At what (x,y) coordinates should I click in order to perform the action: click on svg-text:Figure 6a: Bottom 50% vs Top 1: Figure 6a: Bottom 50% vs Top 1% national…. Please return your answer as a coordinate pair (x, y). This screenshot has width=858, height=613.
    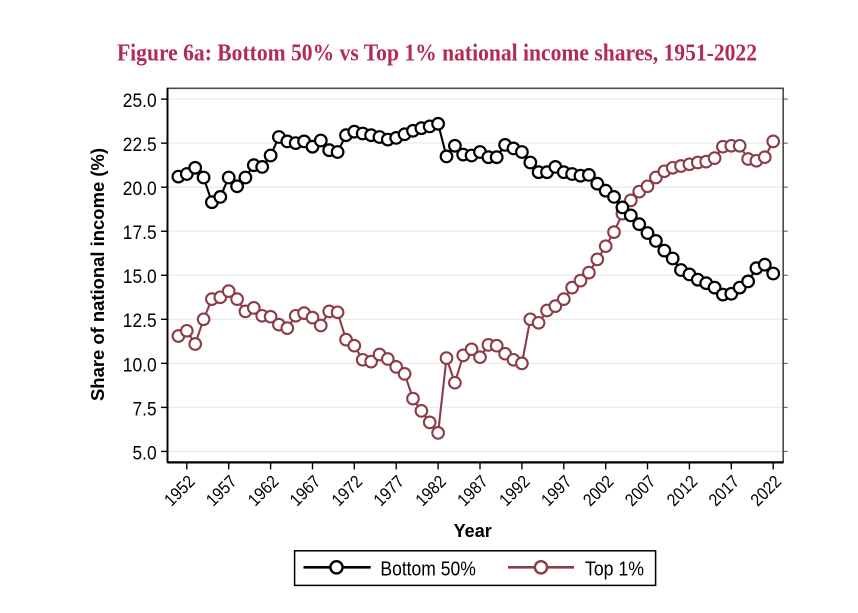
    Looking at the image, I should click on (437, 54).